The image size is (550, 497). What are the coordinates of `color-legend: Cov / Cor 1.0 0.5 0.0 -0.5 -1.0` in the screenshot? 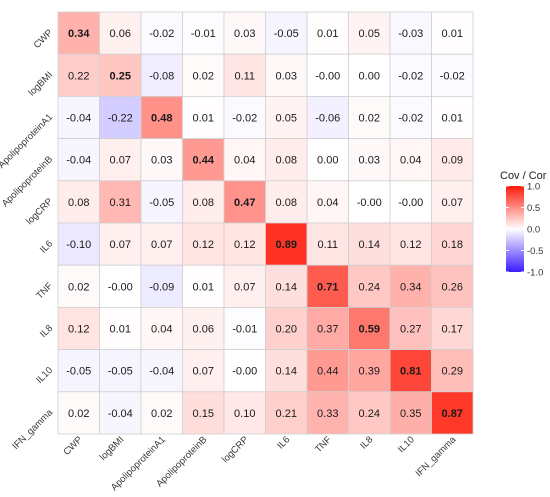 It's located at (523, 224).